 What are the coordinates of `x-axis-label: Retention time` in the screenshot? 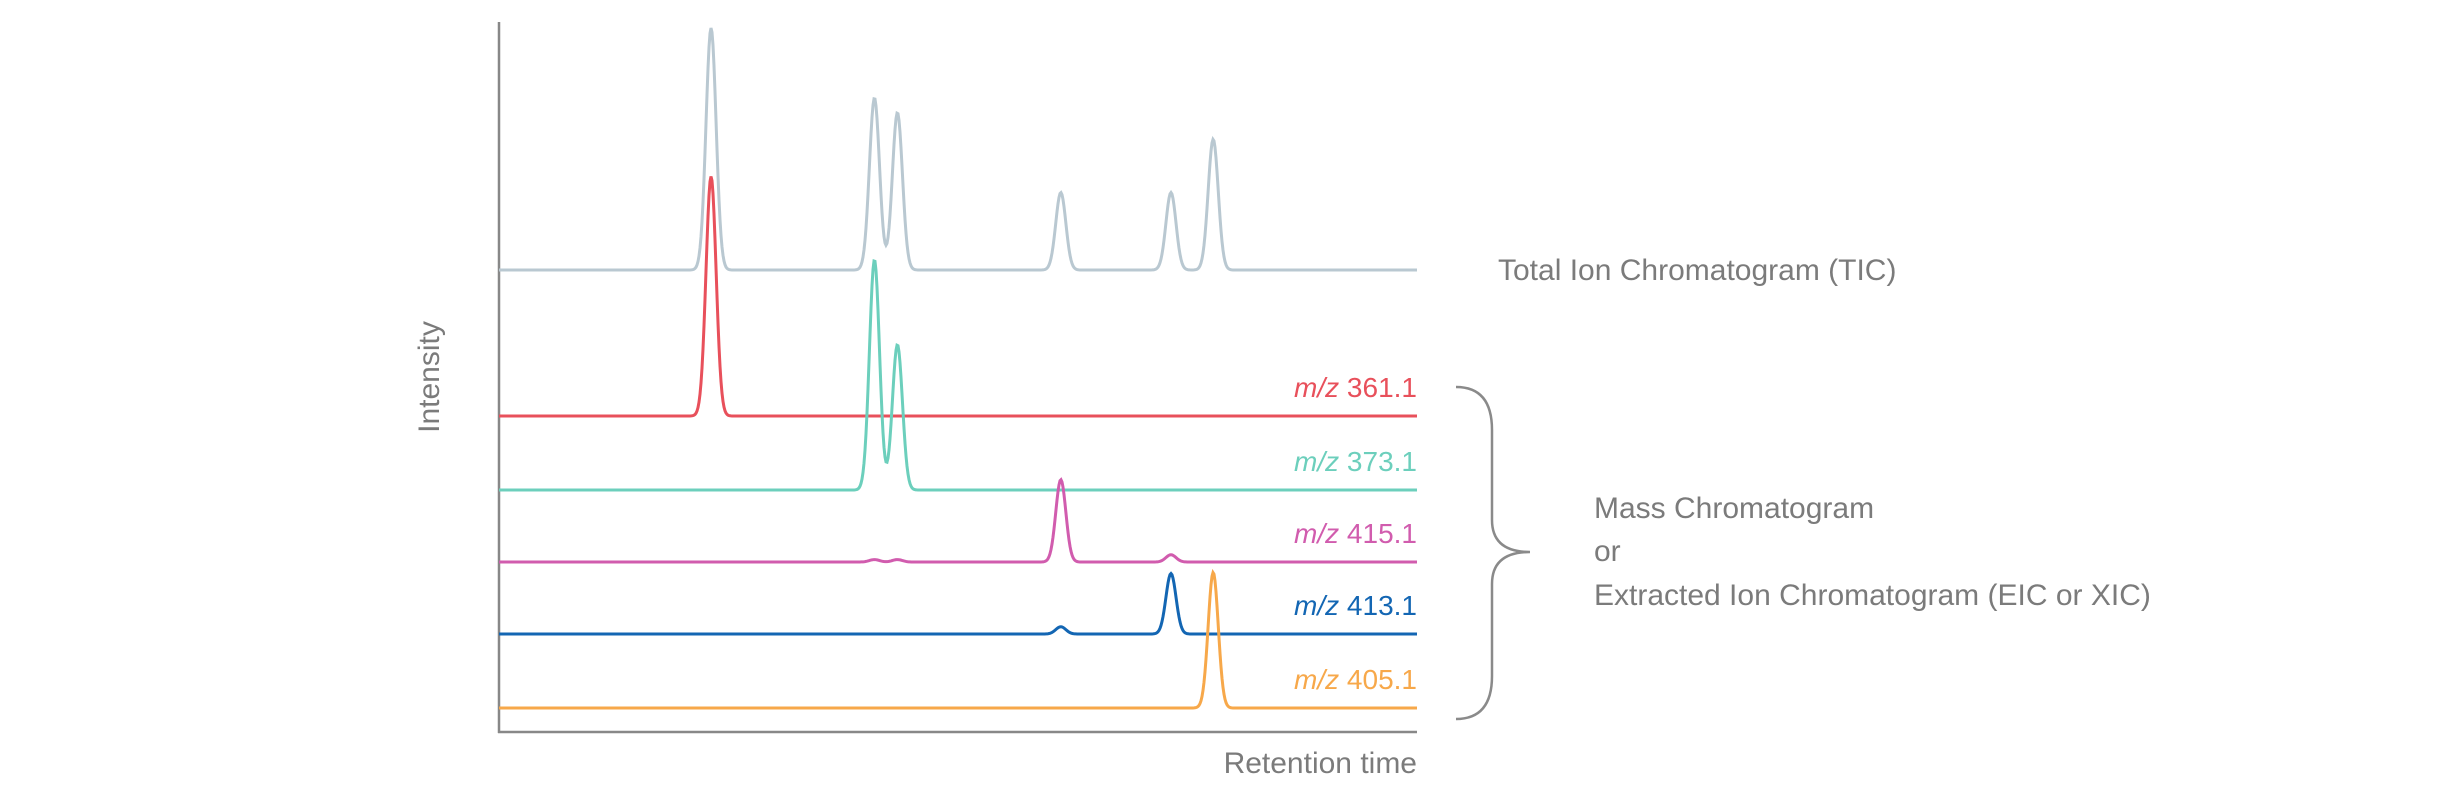 It's located at (1320, 763).